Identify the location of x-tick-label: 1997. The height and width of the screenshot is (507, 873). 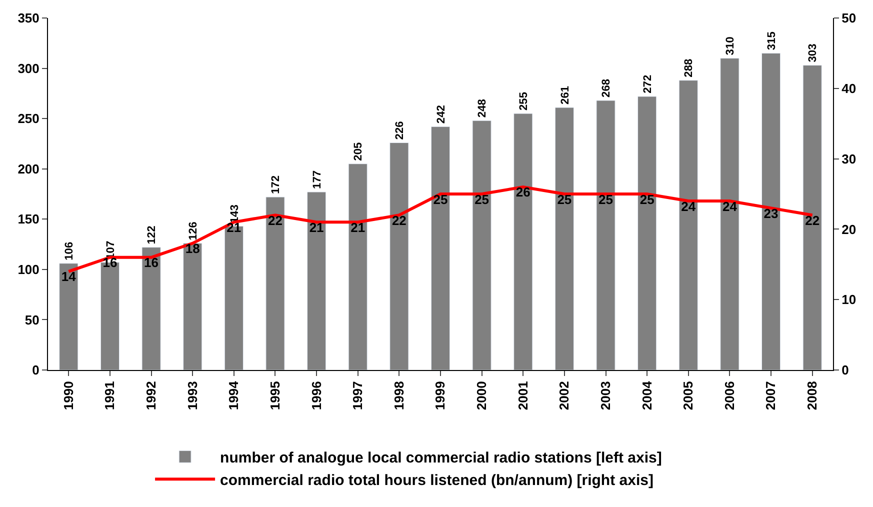
(358, 395).